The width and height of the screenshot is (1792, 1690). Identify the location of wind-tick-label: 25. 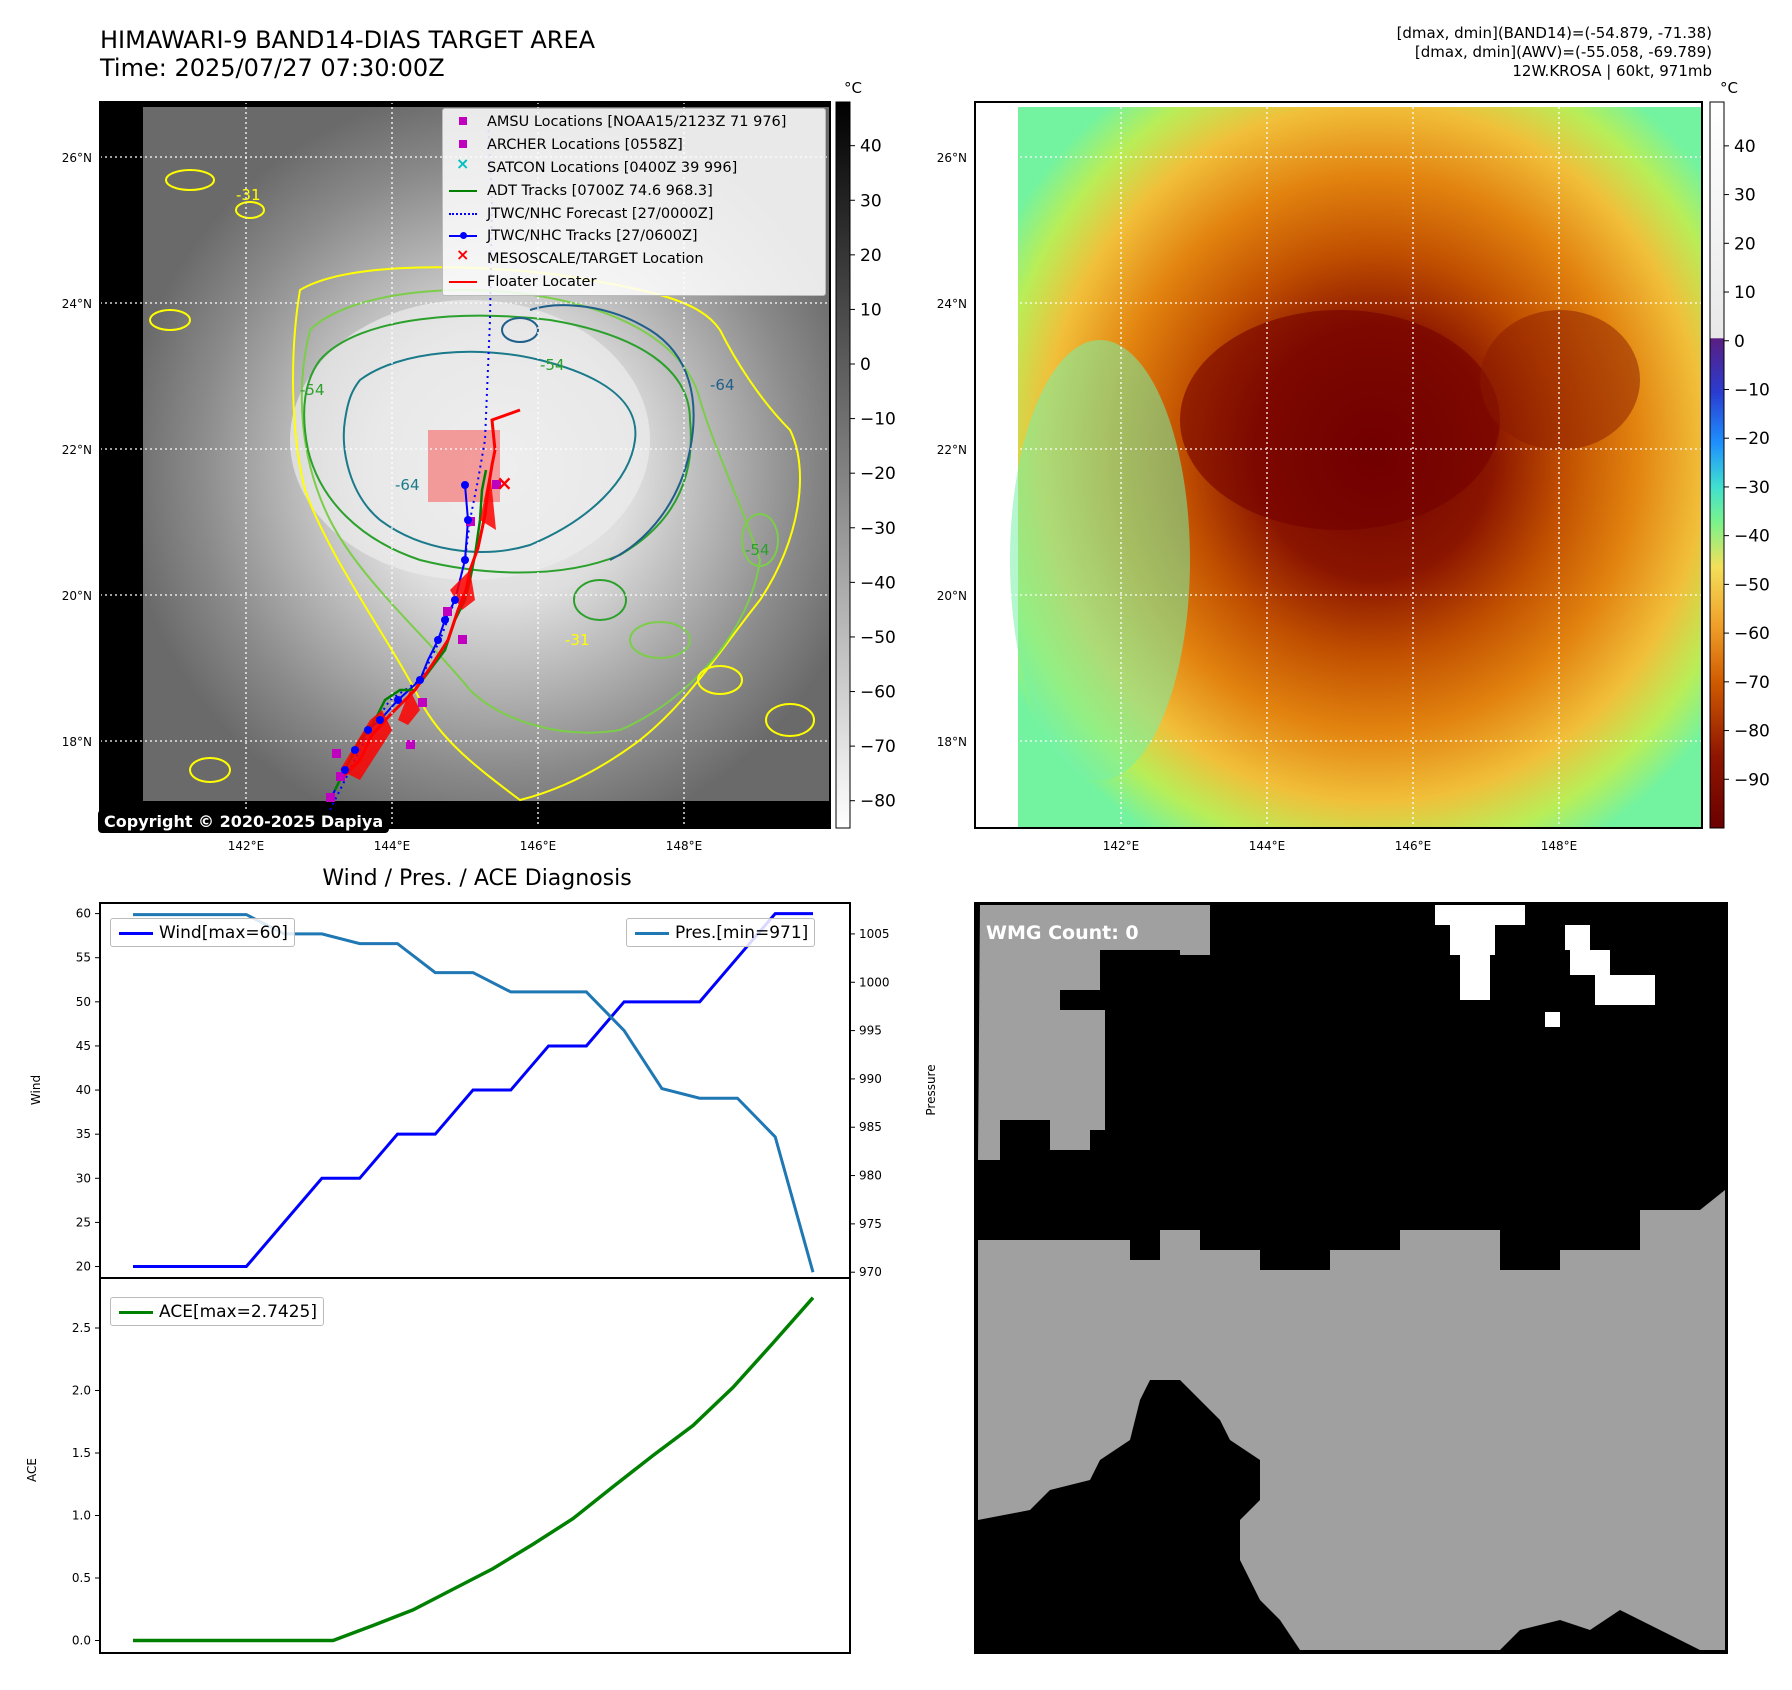
(83, 1222).